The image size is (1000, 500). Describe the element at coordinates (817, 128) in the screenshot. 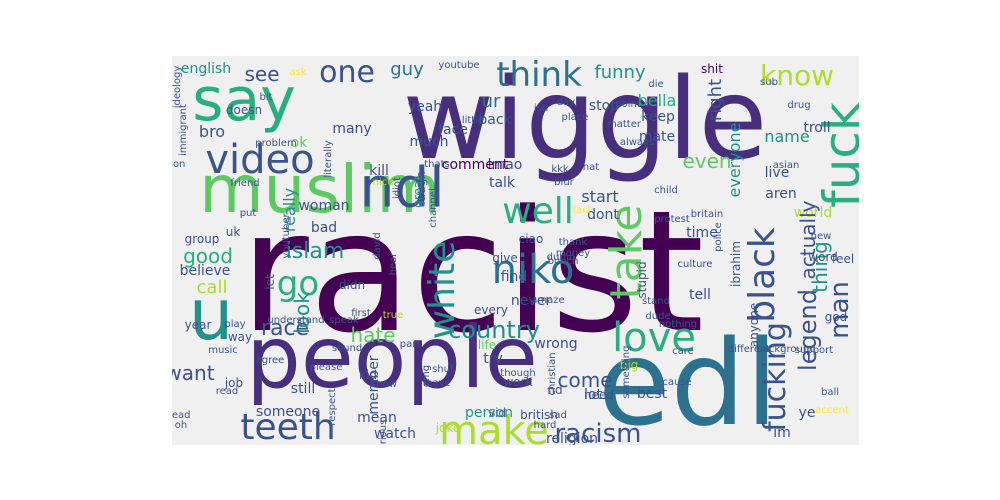

I see `word-troll: troll` at that location.